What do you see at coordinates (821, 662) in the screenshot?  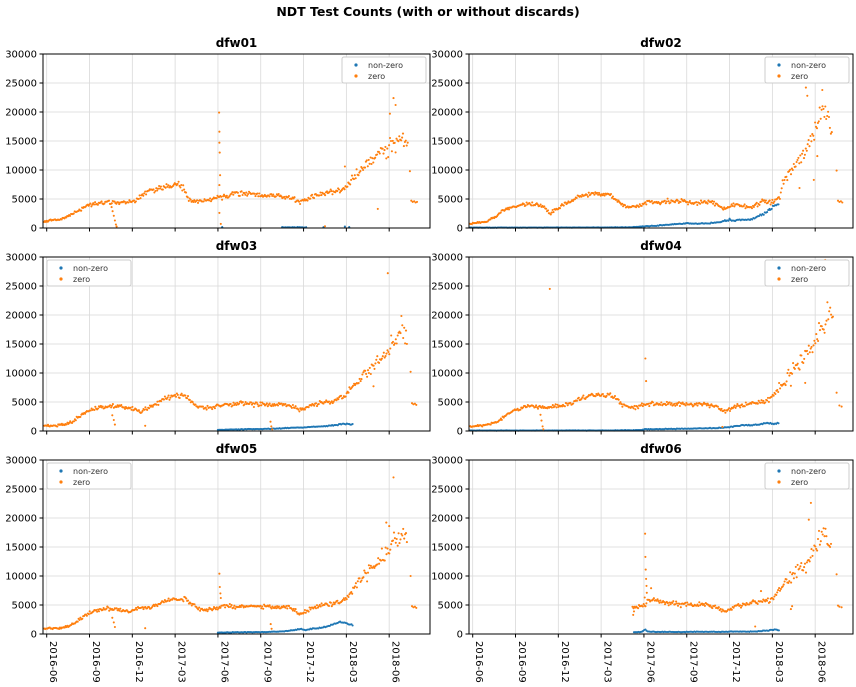 I see `x-tick-label: 2018-06` at bounding box center [821, 662].